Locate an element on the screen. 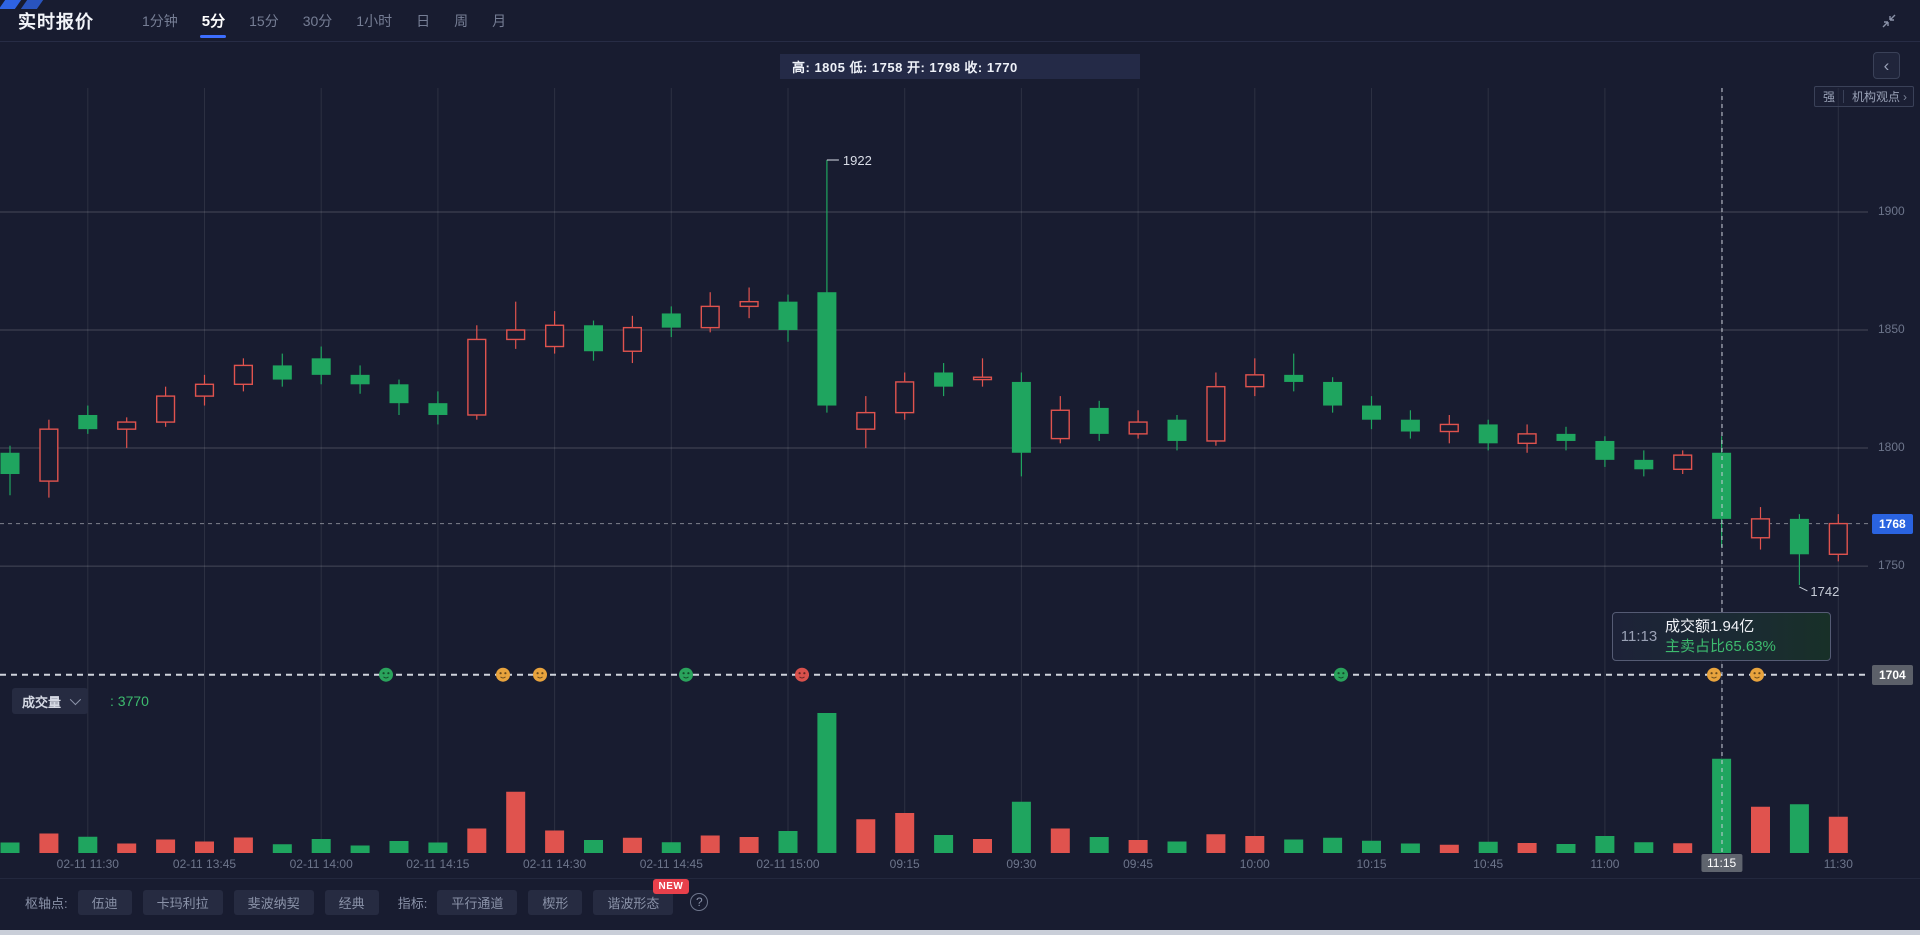 The height and width of the screenshot is (935, 1920). toolbar-button: 伍迪 is located at coordinates (104, 902).